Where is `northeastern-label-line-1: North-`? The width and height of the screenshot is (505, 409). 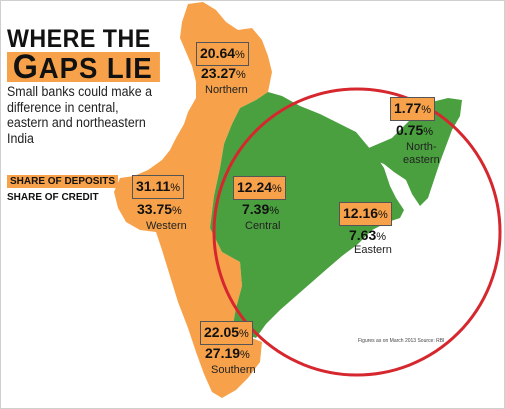
northeastern-label-line-1: North- is located at coordinates (421, 147).